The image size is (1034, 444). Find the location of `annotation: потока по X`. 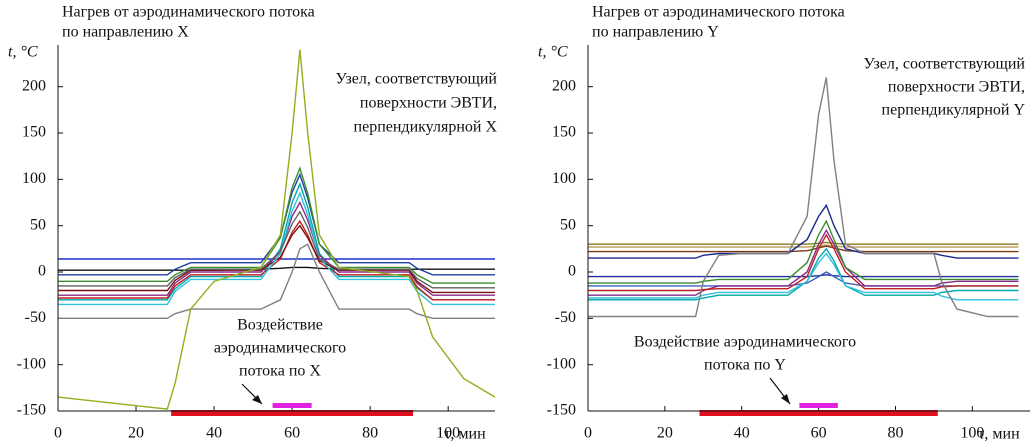

annotation: потока по X is located at coordinates (280, 371).